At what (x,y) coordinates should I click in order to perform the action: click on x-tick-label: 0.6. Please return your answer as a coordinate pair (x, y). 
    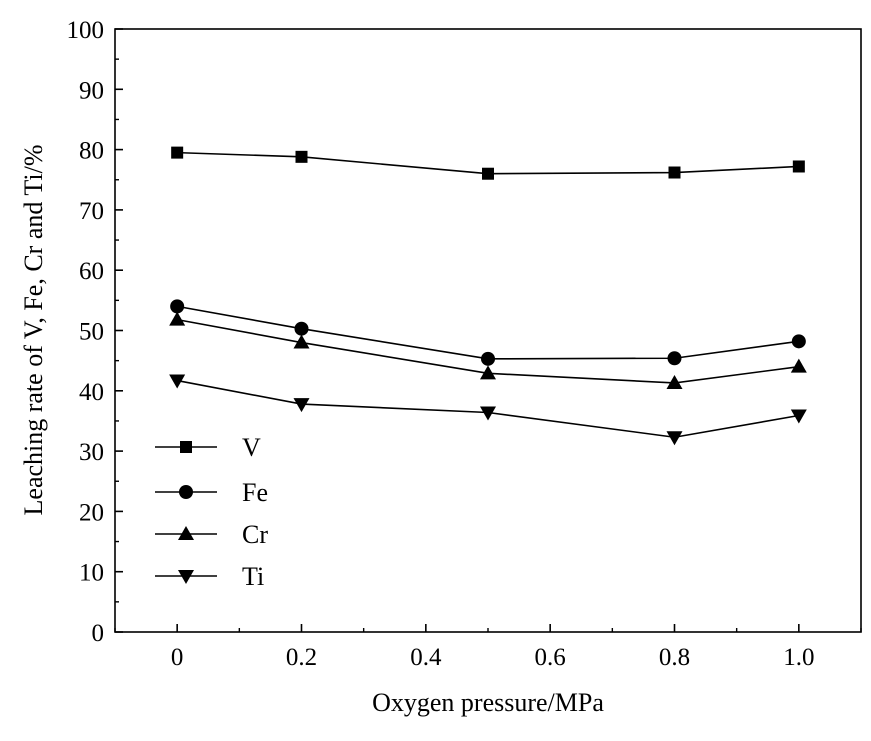
    Looking at the image, I should click on (550, 657).